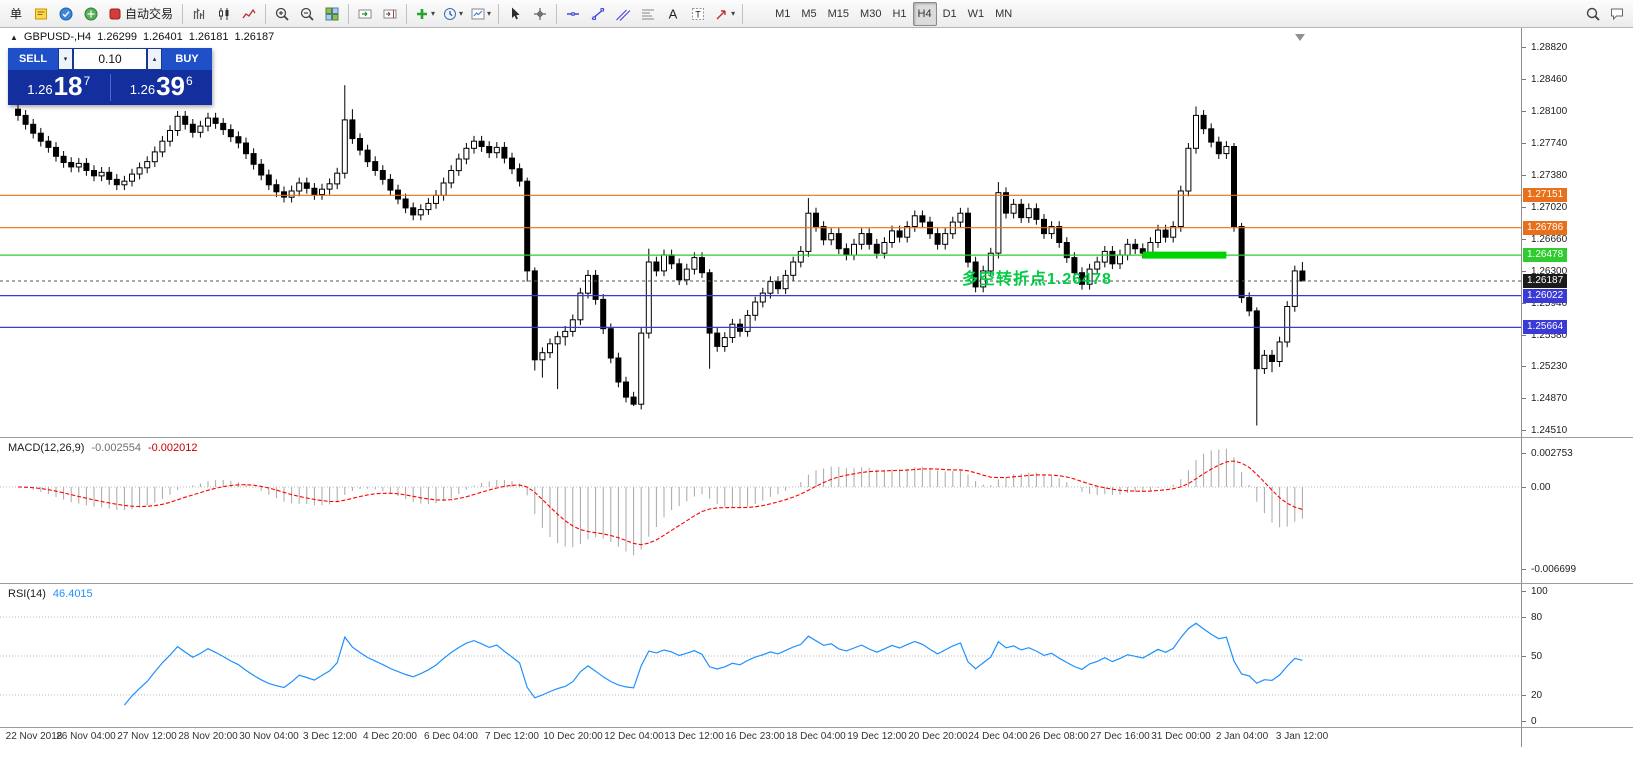  What do you see at coordinates (924, 13) in the screenshot?
I see `timeframe-H4: H4` at bounding box center [924, 13].